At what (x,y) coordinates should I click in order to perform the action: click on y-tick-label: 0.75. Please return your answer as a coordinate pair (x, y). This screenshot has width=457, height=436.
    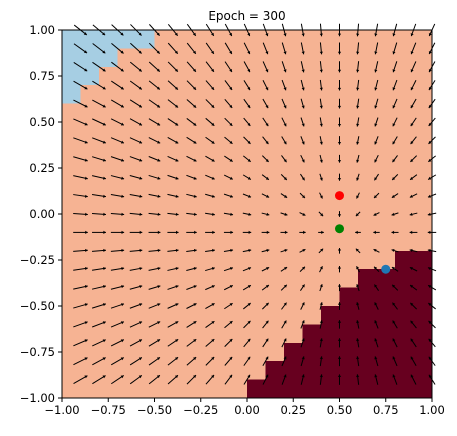
    Looking at the image, I should click on (42, 76).